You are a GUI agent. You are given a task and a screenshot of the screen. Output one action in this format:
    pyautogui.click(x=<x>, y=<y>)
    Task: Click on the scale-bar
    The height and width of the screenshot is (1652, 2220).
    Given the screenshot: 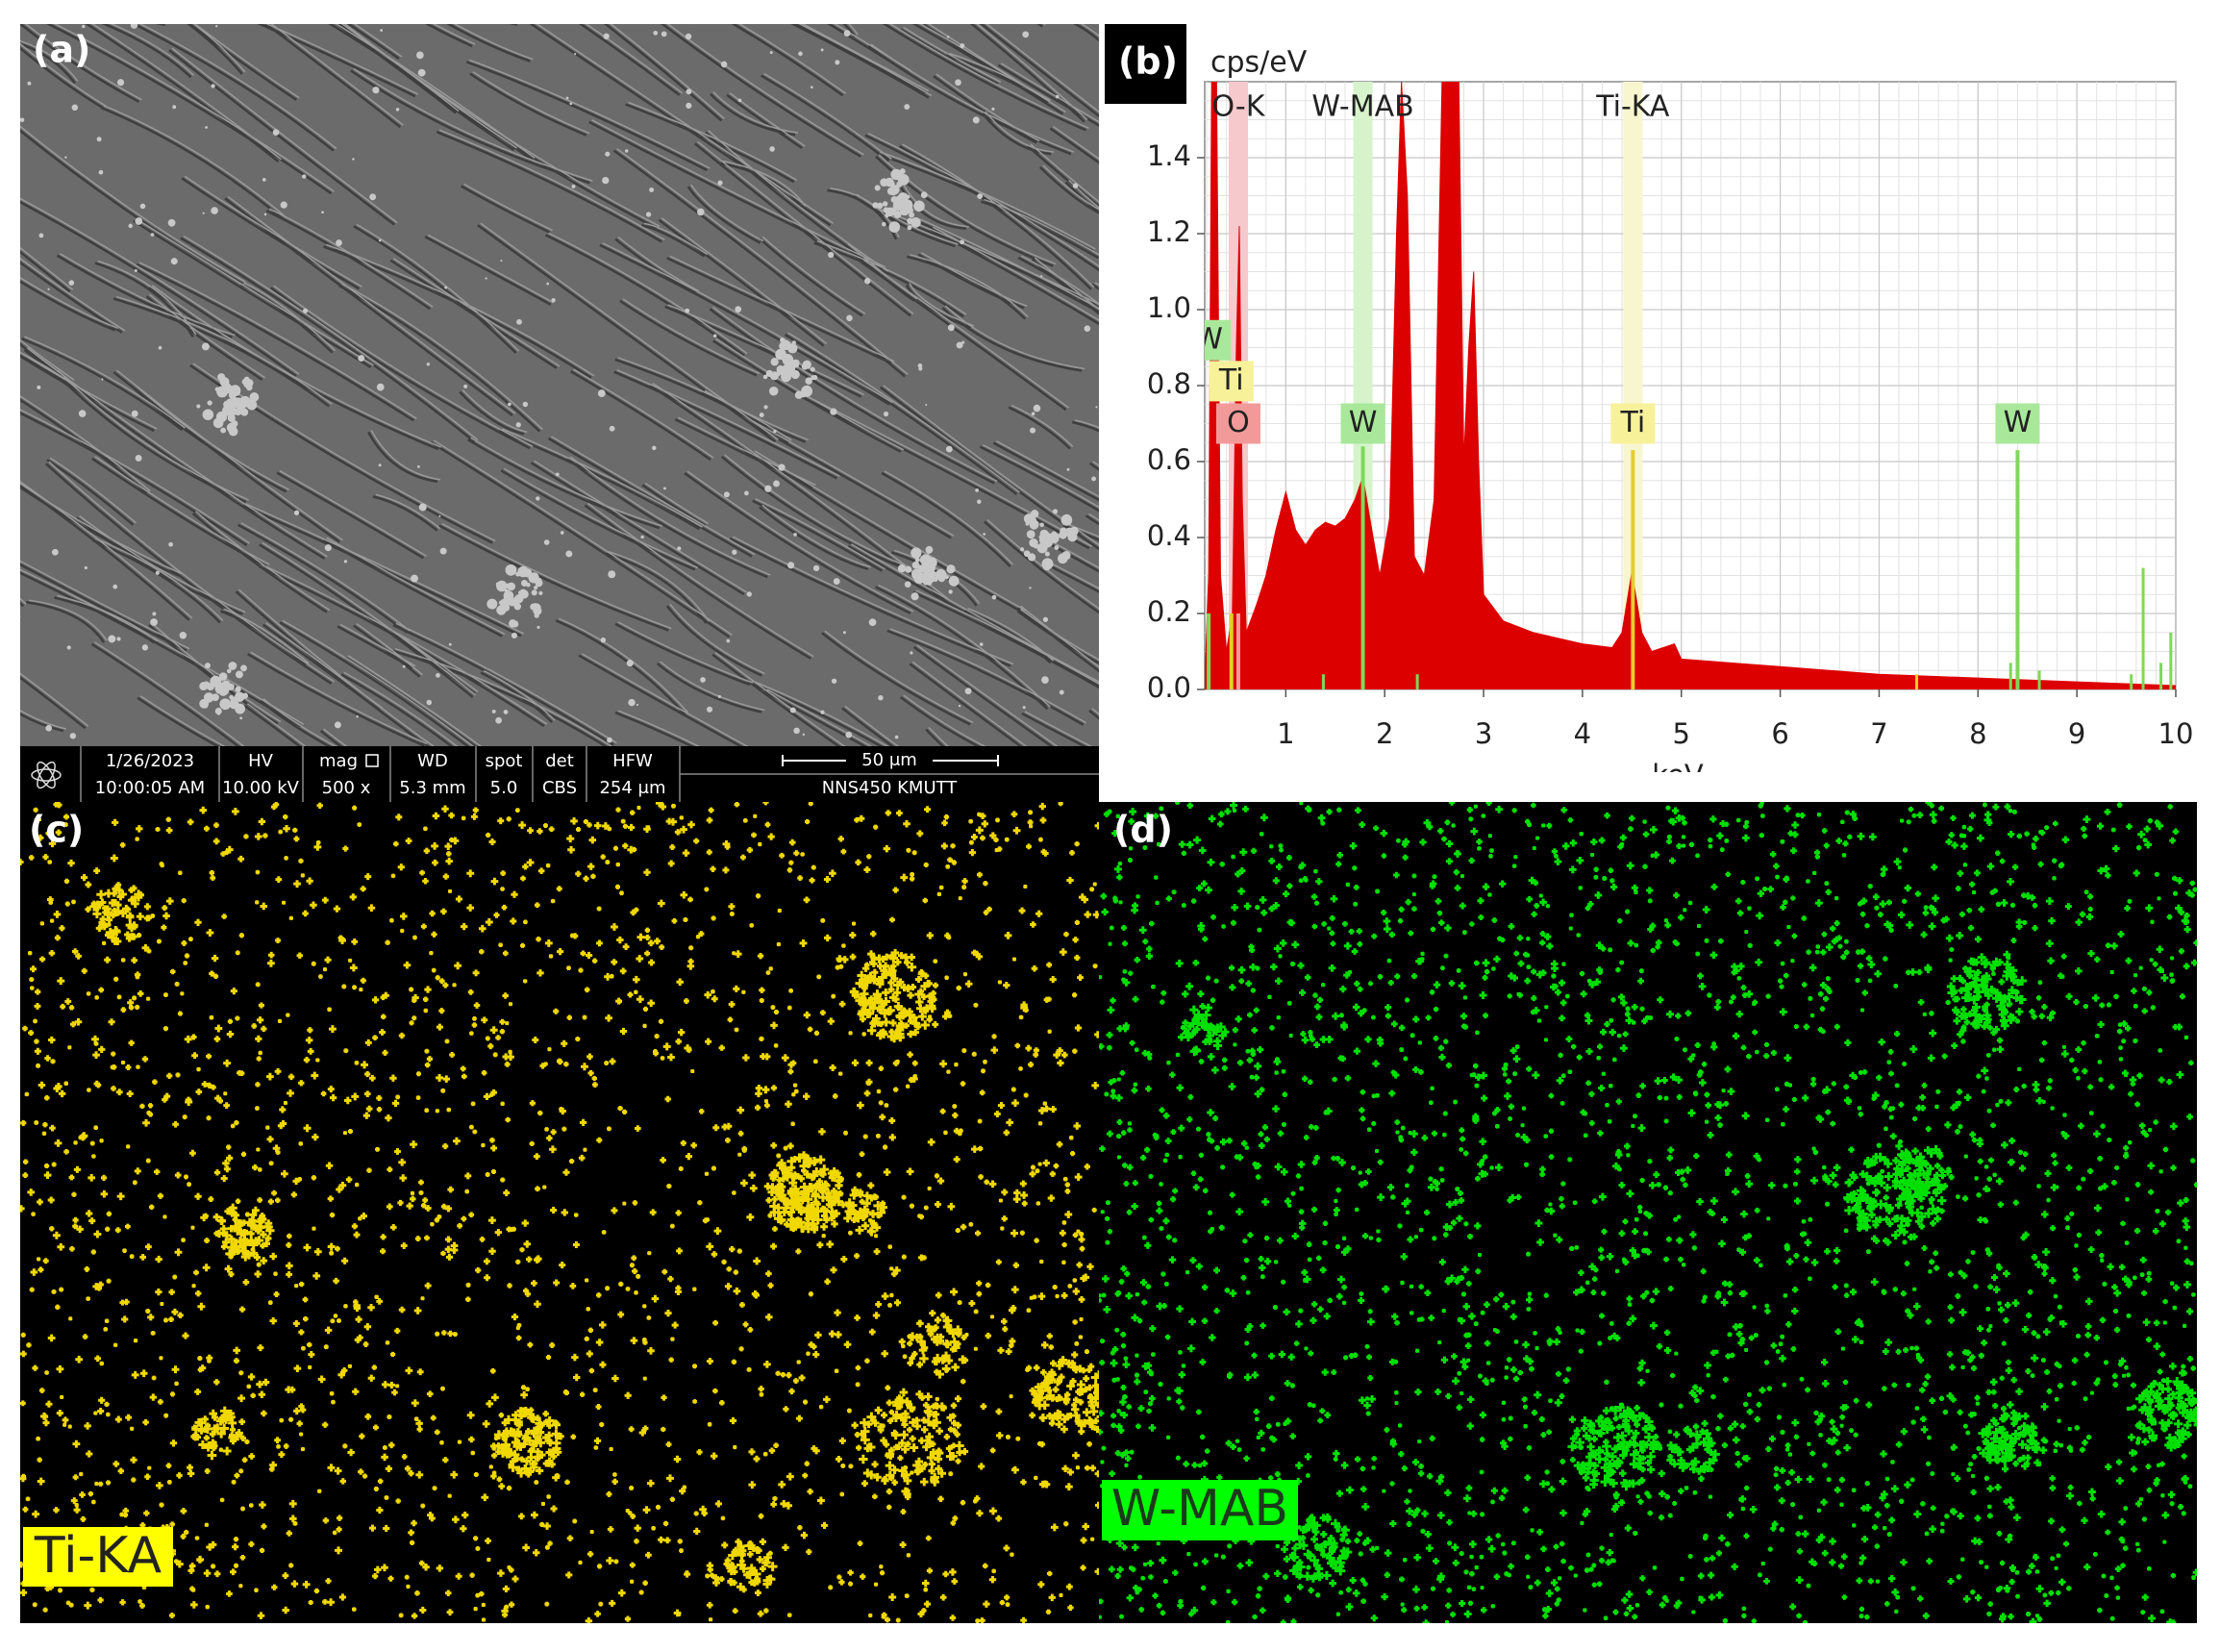 What is the action you would take?
    pyautogui.click(x=890, y=760)
    